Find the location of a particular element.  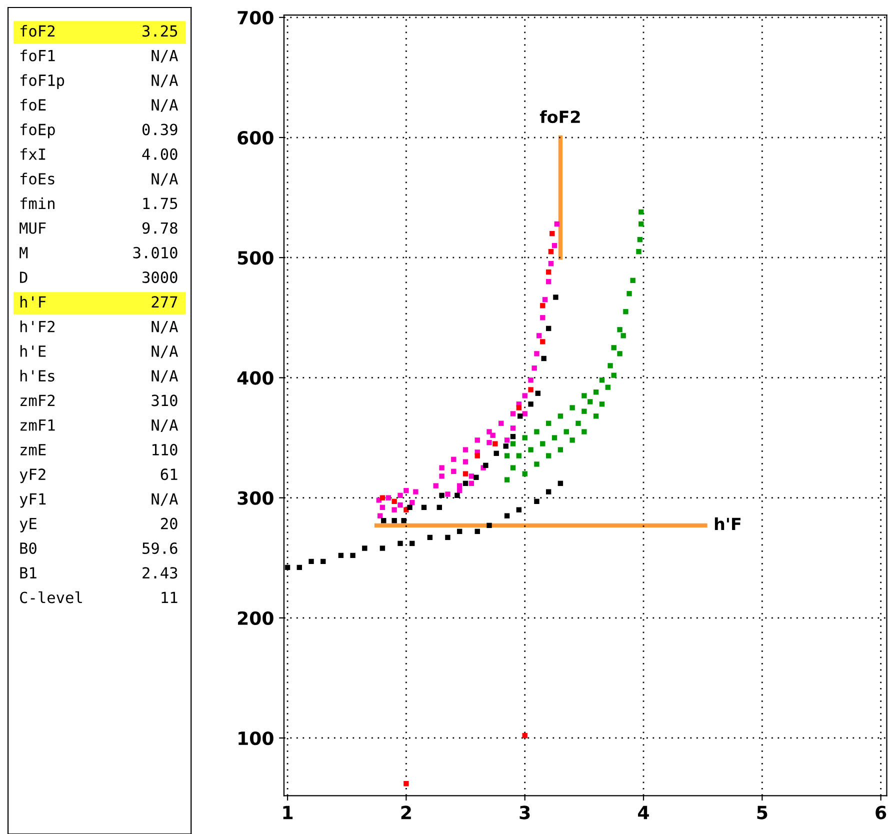

text: B1 2.43 is located at coordinates (99, 573).